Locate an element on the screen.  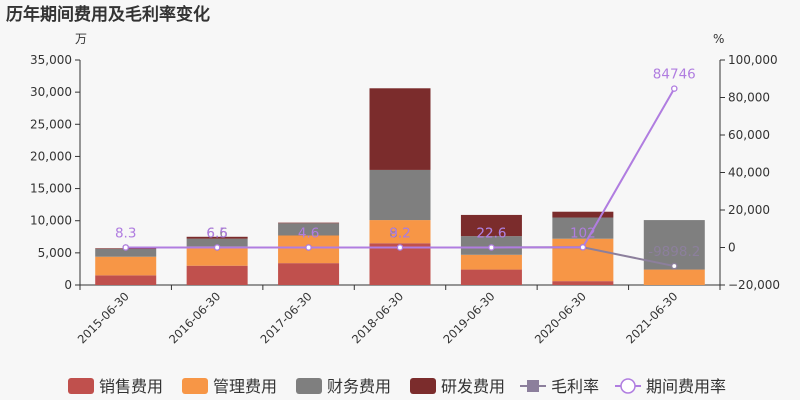
line-2-data-label: 22.6 is located at coordinates (491, 233).